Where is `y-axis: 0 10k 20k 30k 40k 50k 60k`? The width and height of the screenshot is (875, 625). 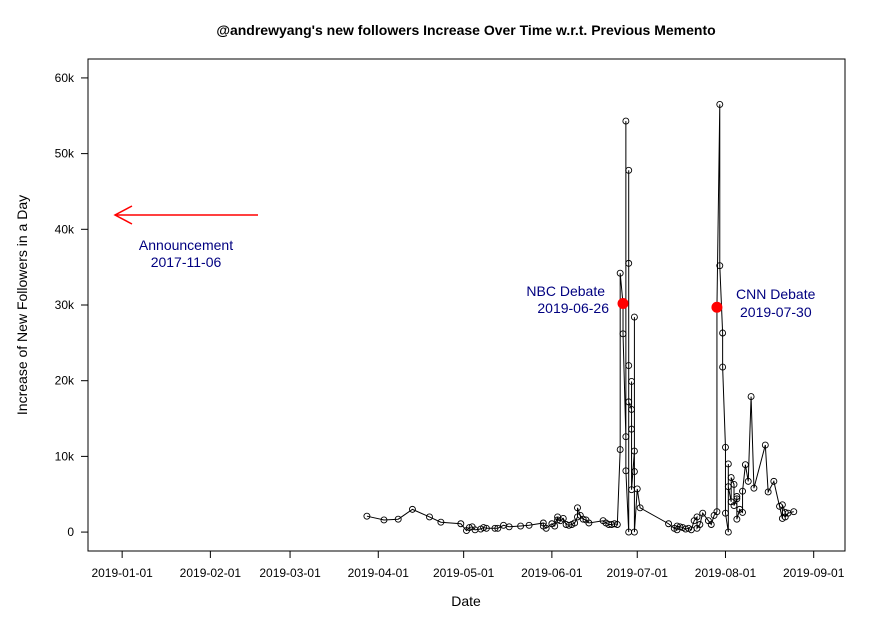 y-axis: 0 10k 20k 30k 40k 50k 60k is located at coordinates (72, 305).